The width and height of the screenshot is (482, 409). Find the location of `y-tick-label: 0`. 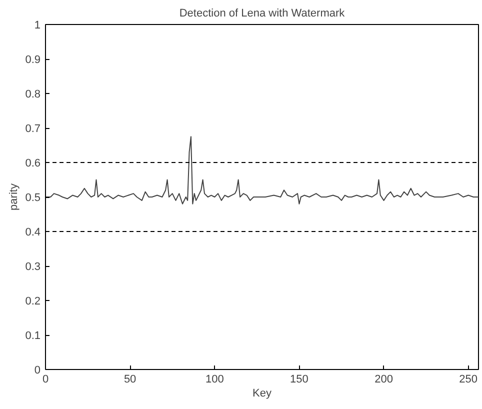

y-tick-label: 0 is located at coordinates (37, 370).